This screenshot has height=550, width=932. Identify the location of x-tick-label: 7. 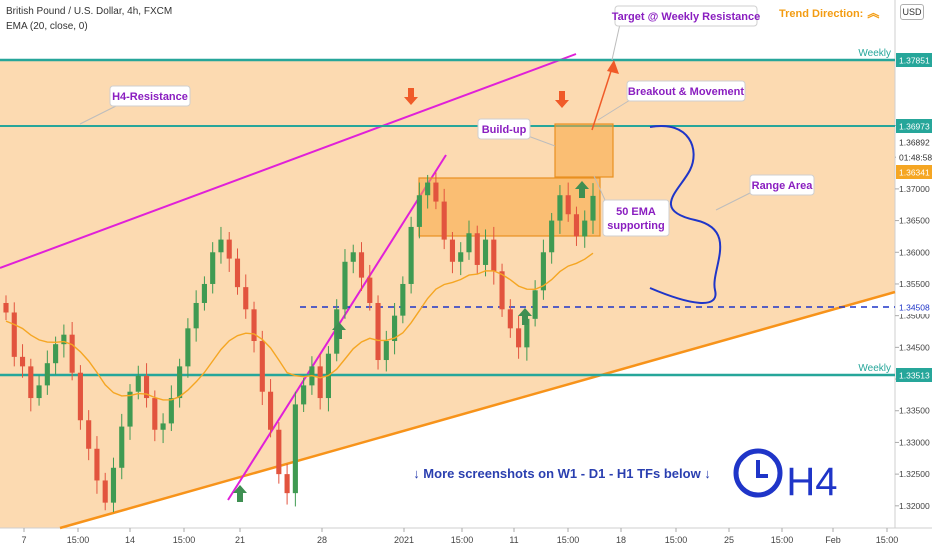
(23, 540).